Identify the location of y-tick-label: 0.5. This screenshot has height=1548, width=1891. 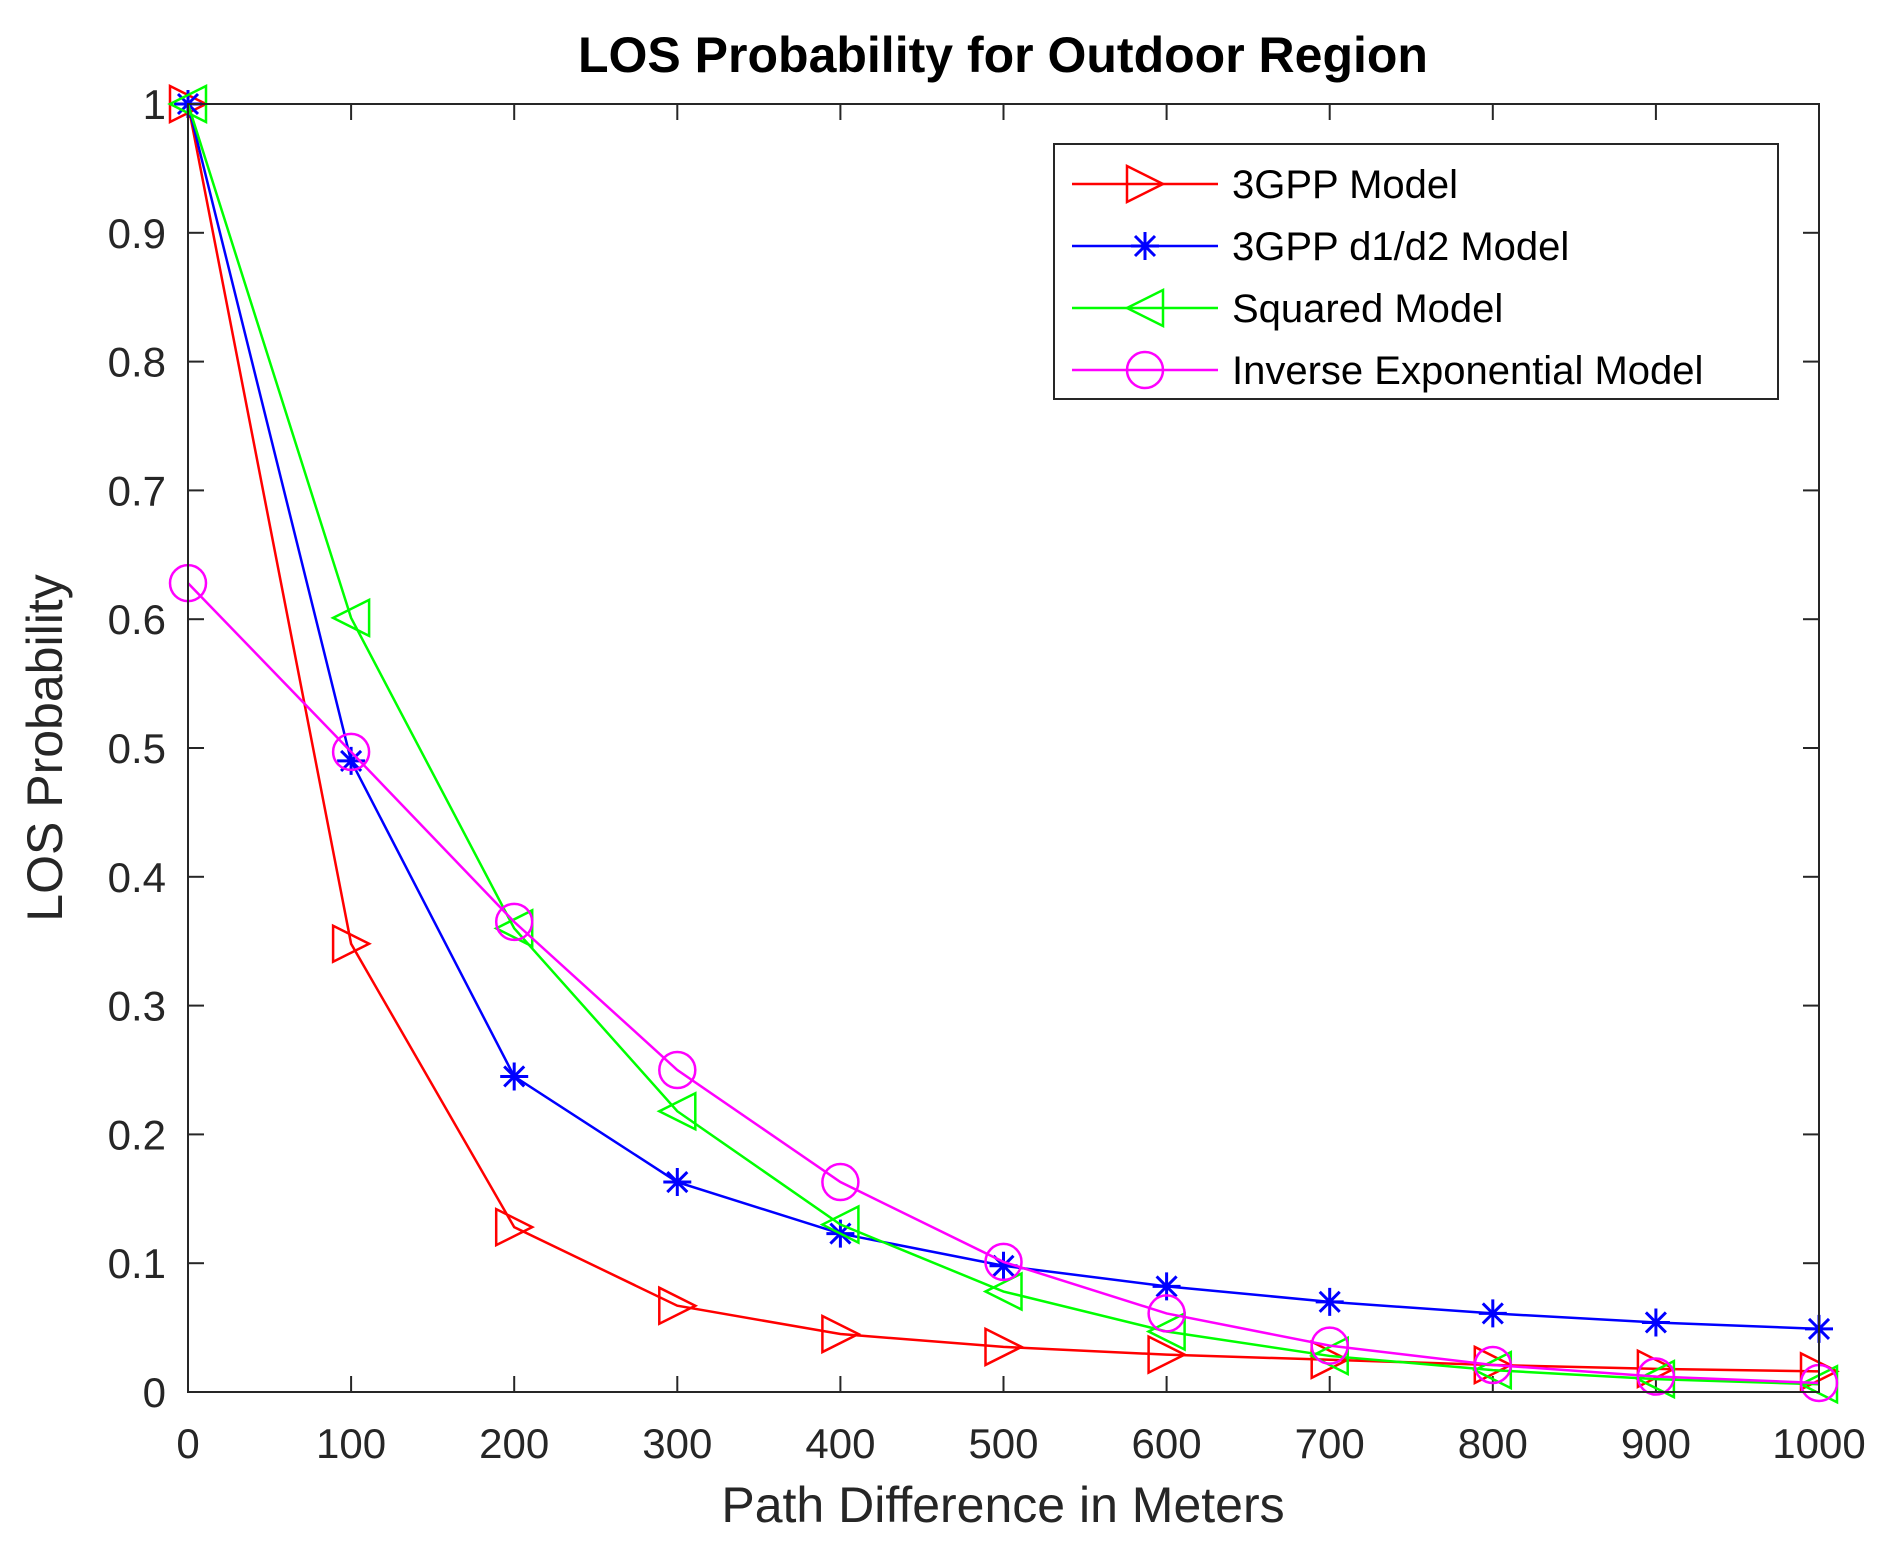
(137, 748).